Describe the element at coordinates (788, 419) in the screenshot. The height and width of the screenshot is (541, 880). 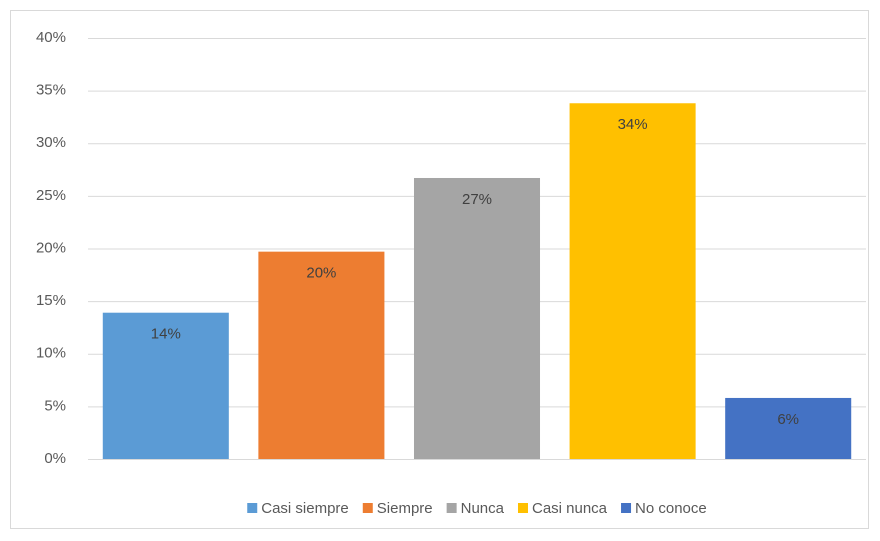
I see `data-label: 6%` at that location.